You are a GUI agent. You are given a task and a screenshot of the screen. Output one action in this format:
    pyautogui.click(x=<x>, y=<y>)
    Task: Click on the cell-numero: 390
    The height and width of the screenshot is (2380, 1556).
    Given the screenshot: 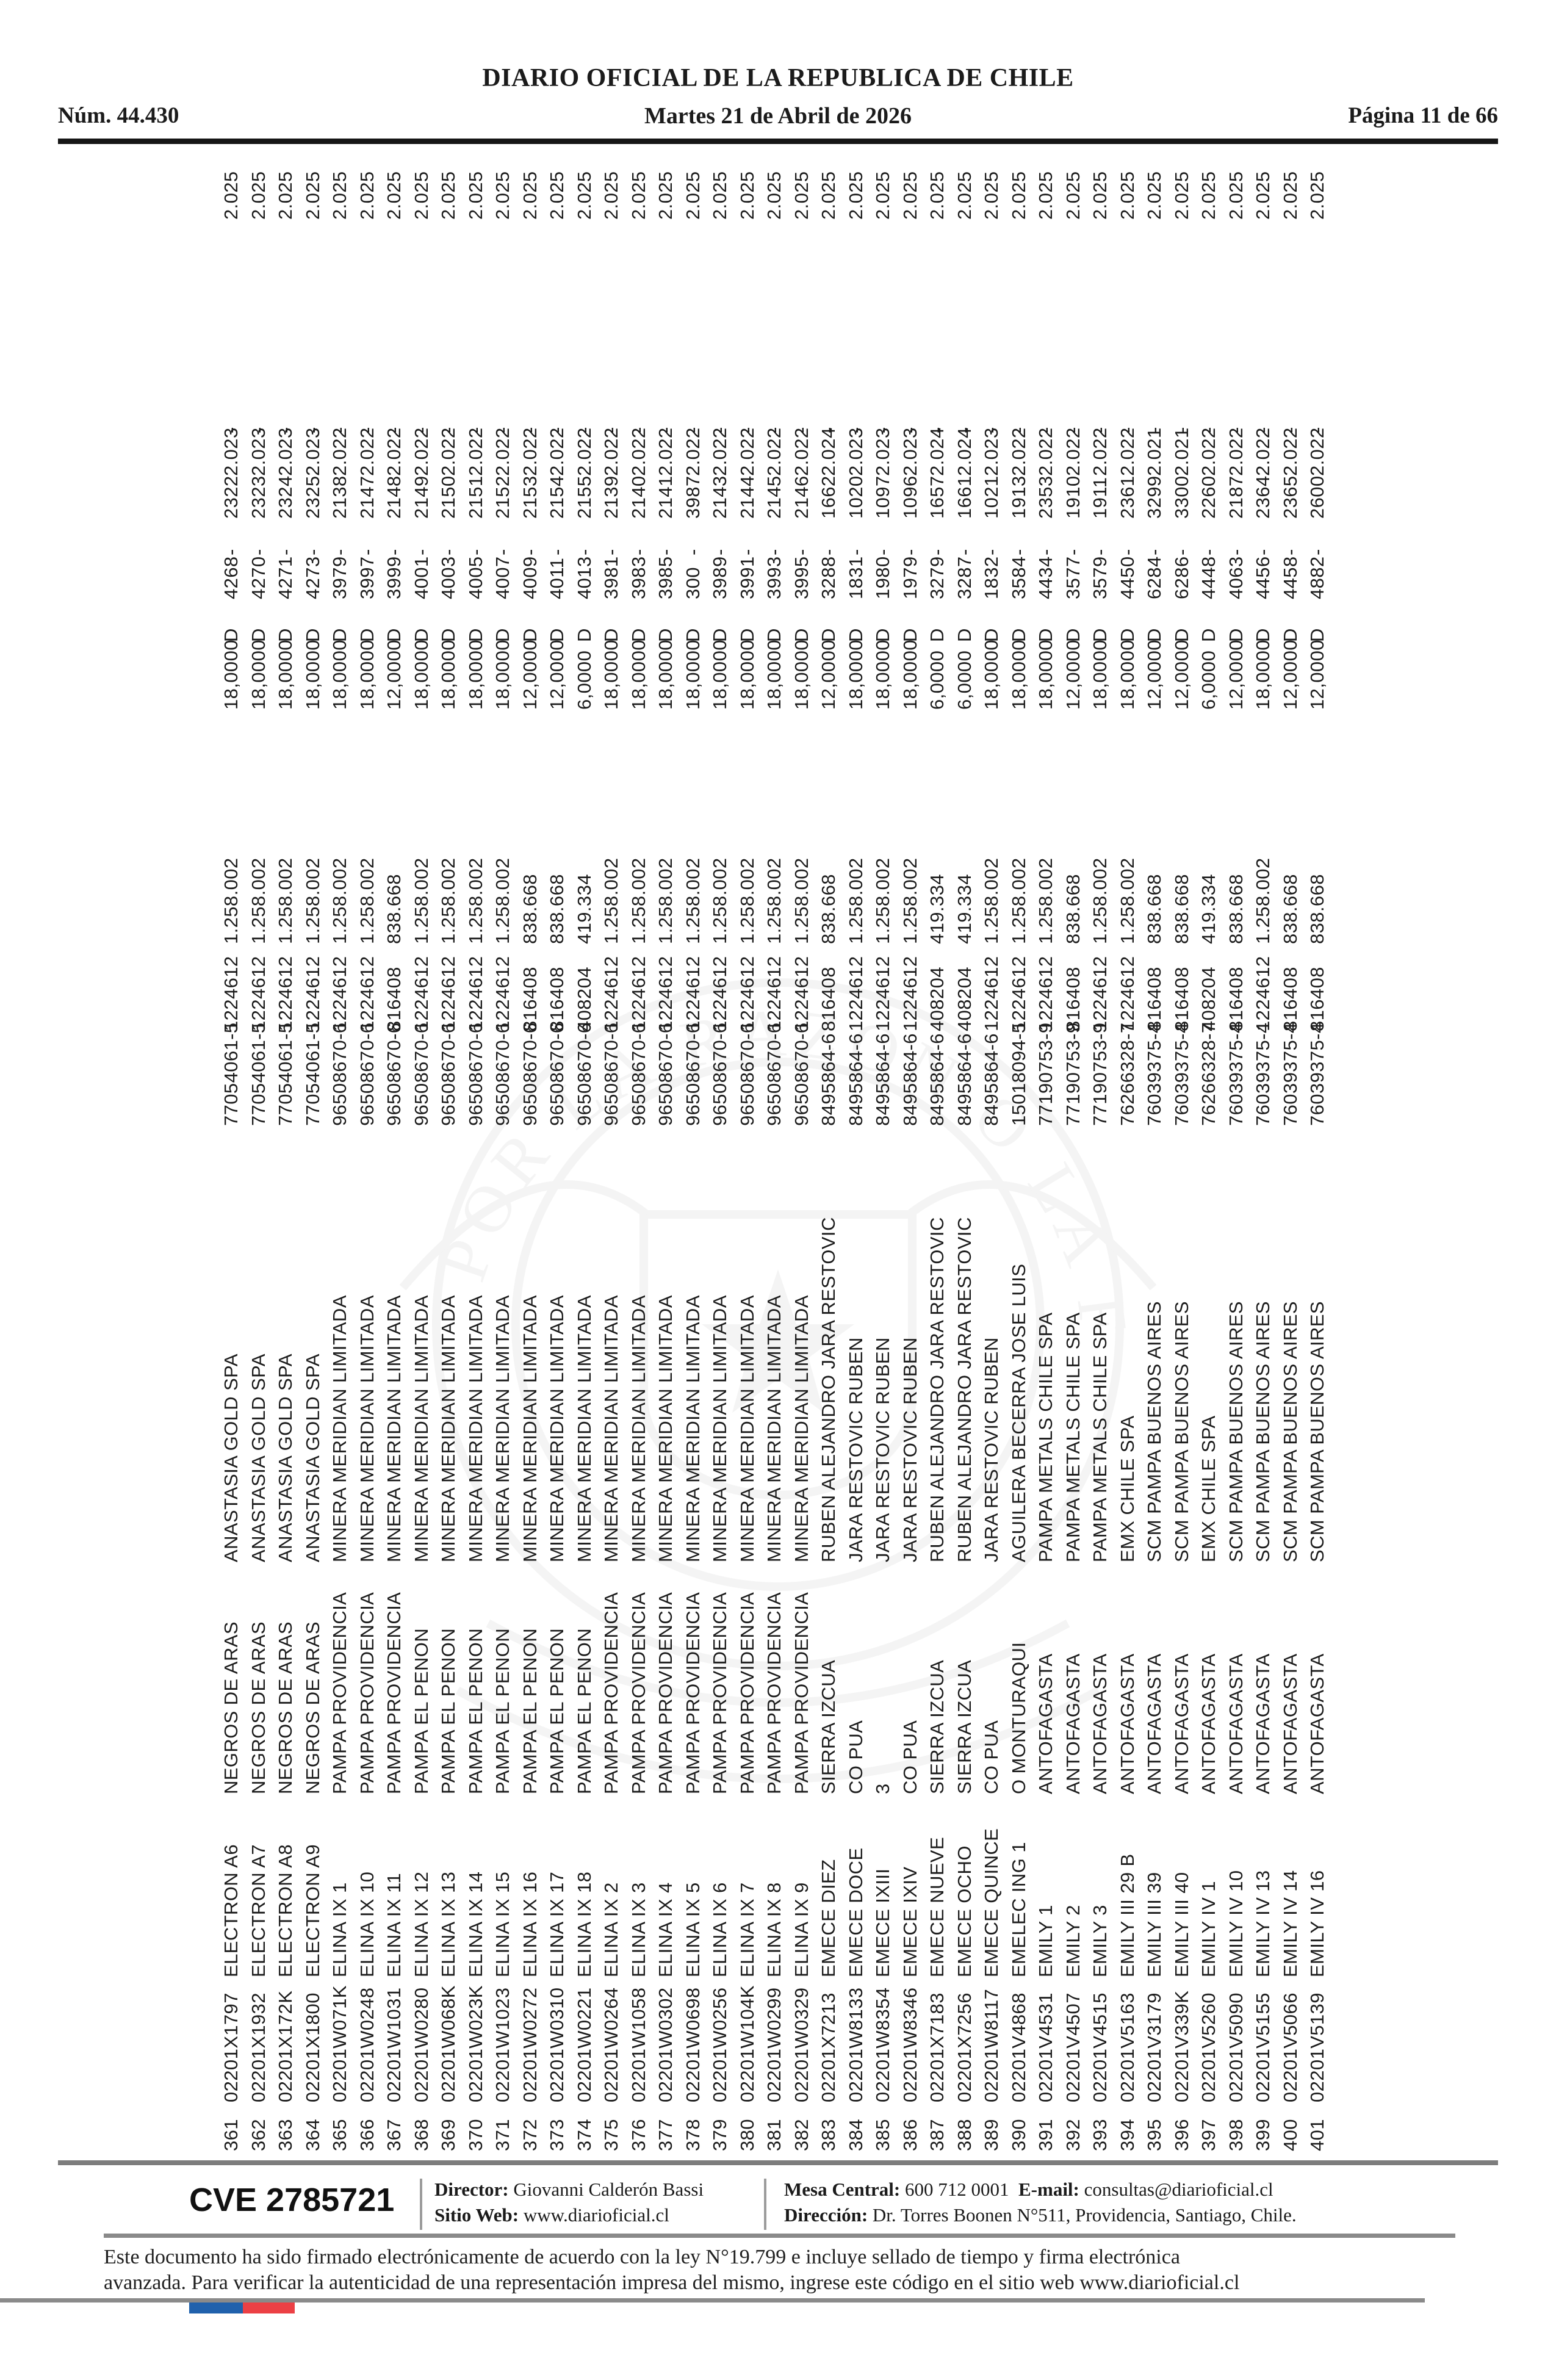 What is the action you would take?
    pyautogui.click(x=1018, y=2135)
    